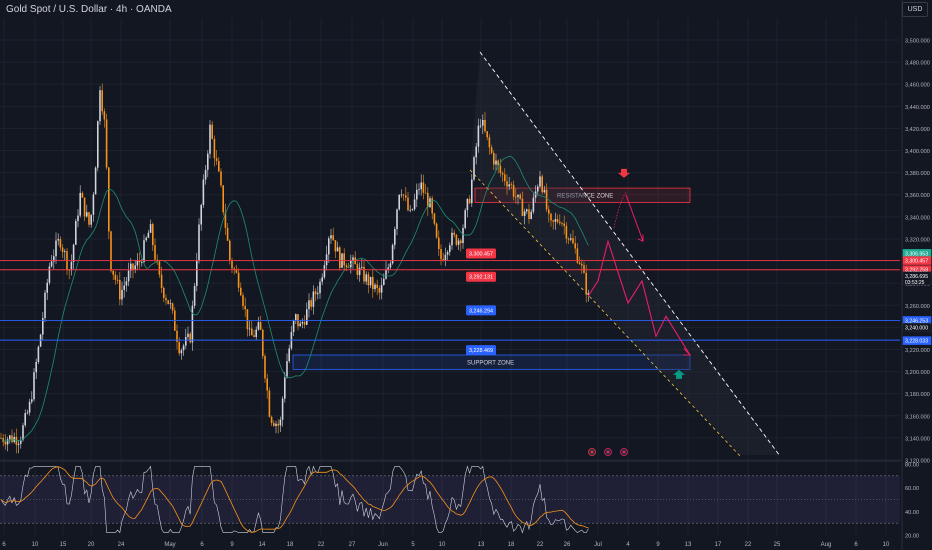 Image resolution: width=932 pixels, height=550 pixels. I want to click on rsi-tick-label: 40.00, so click(912, 513).